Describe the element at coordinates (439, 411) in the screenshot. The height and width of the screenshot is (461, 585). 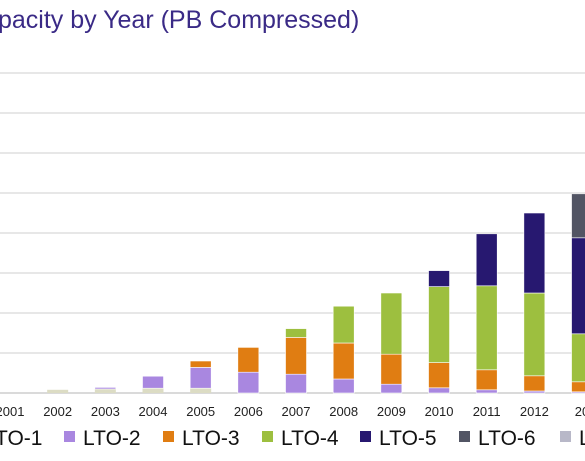
I see `x-tick-label: 2010` at that location.